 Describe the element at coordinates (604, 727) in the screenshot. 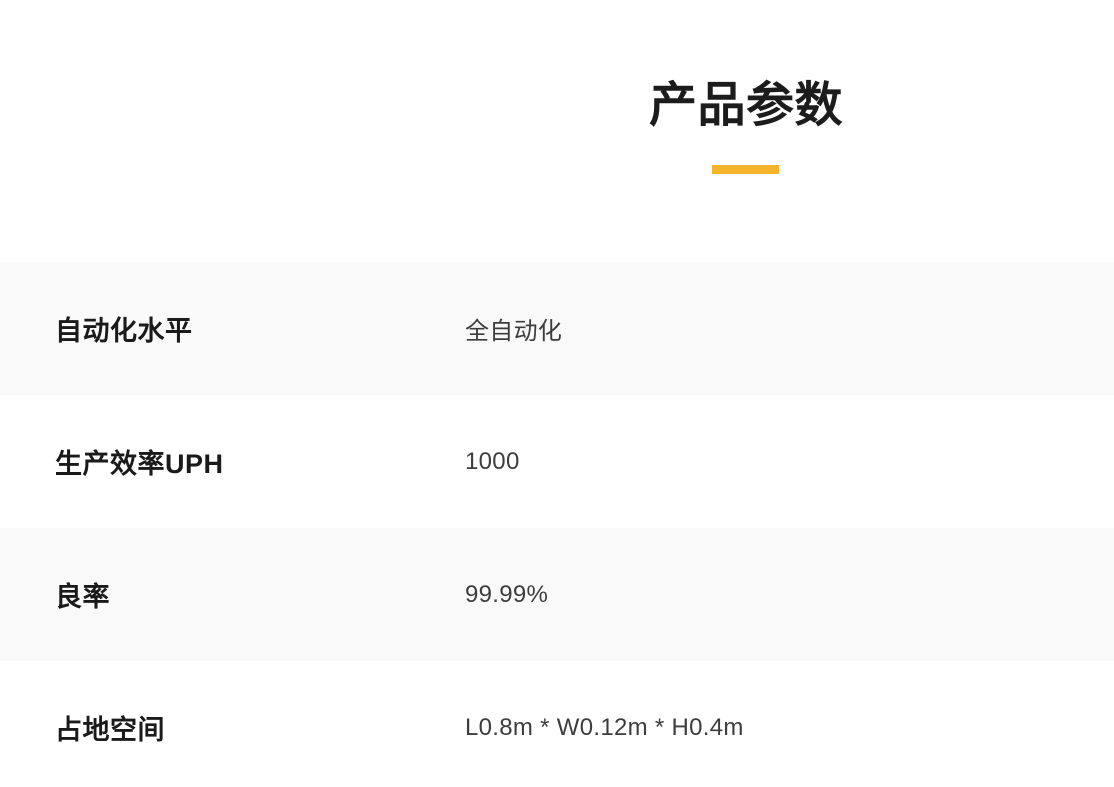

I see `param-value-footprint: L0.8m * W0.12m * H0.4m` at that location.